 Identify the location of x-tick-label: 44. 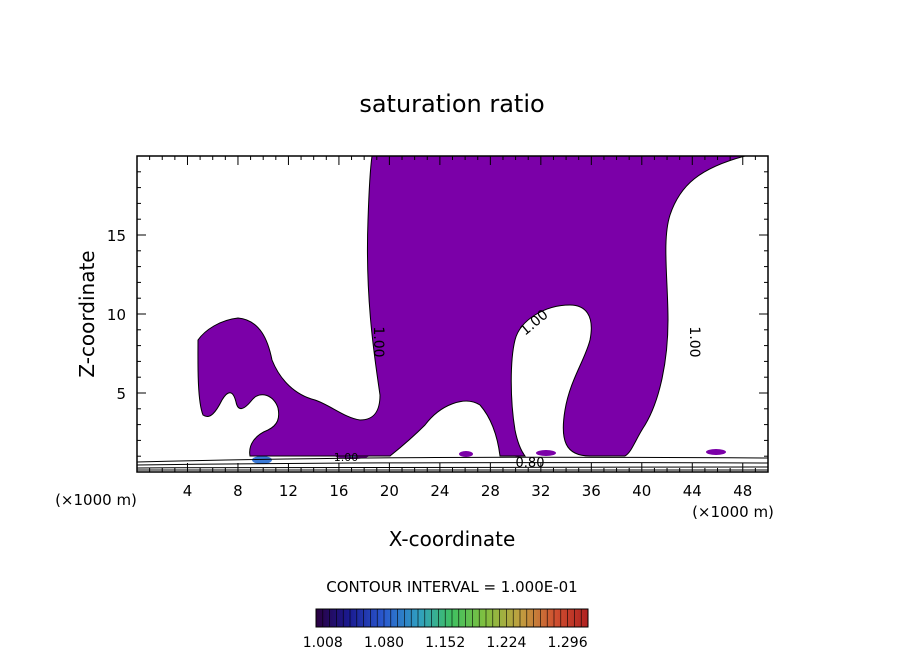
(692, 491).